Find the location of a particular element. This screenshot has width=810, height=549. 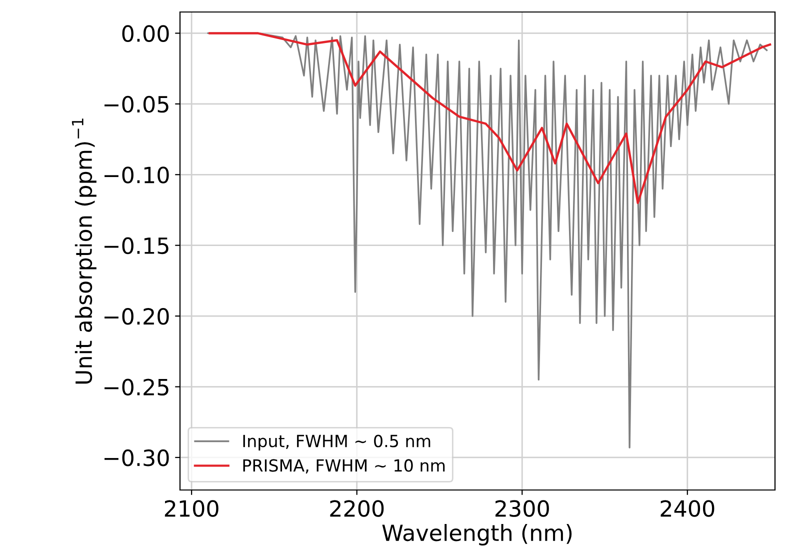

y-tick-label: 0.00 is located at coordinates (145, 33).